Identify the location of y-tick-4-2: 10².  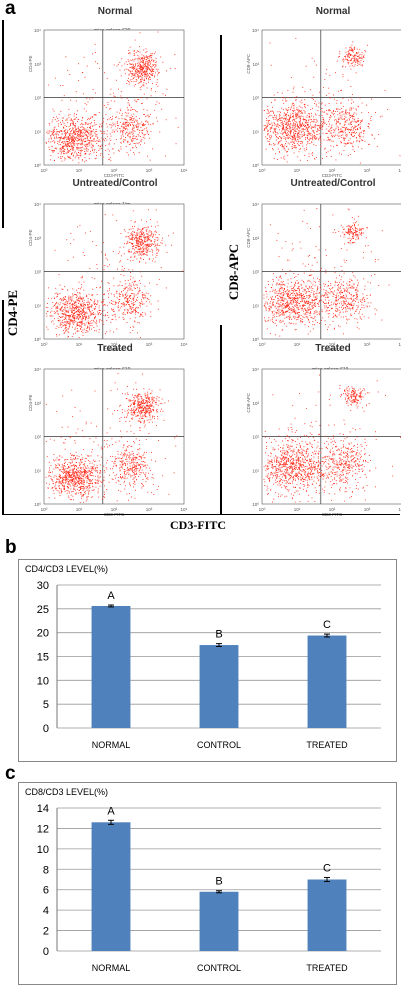
(37, 437).